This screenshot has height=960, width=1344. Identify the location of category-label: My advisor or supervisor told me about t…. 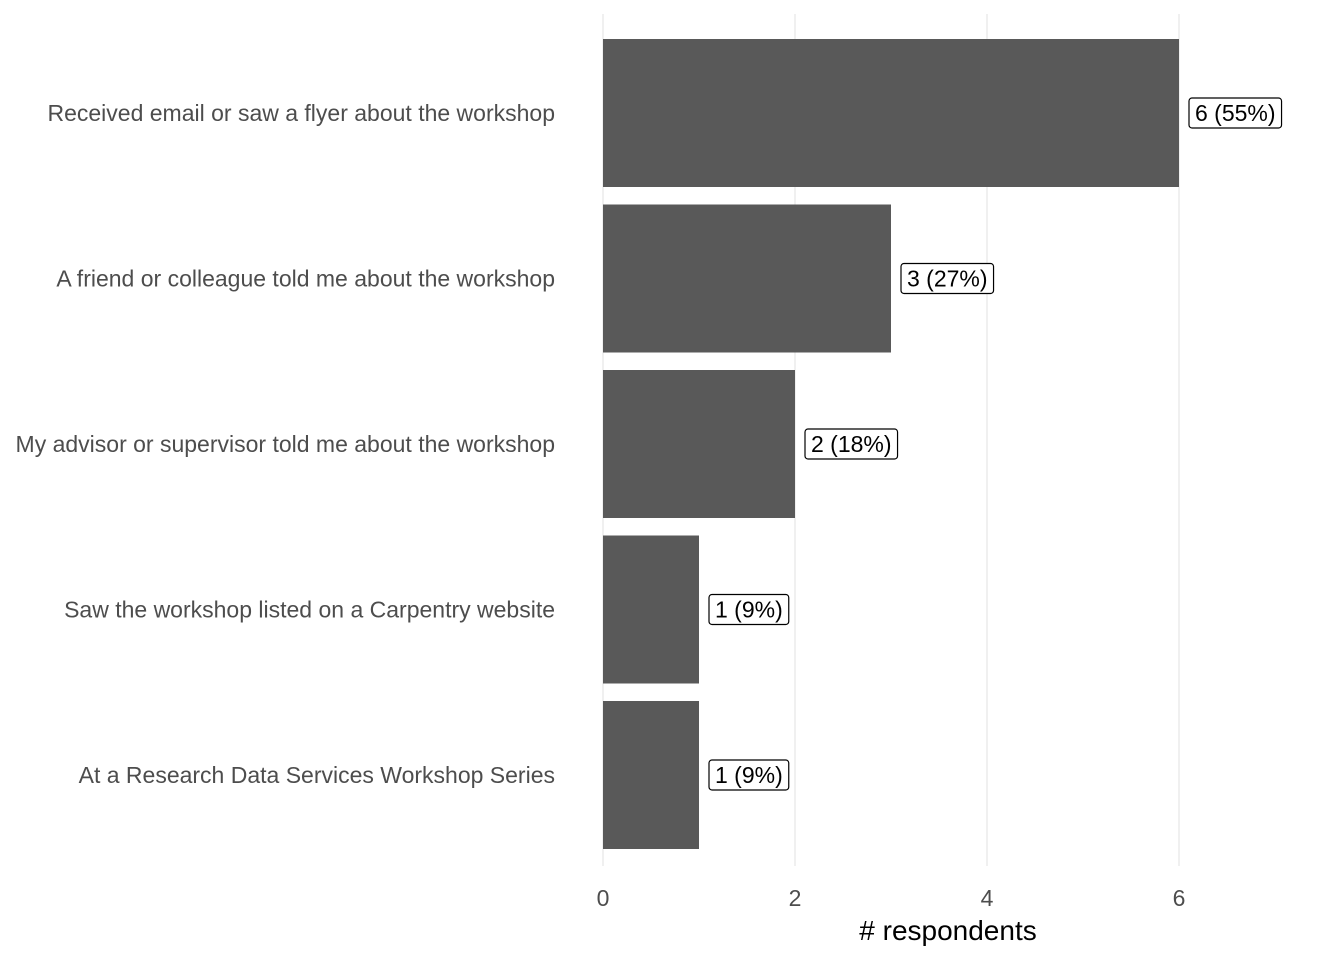
(285, 444).